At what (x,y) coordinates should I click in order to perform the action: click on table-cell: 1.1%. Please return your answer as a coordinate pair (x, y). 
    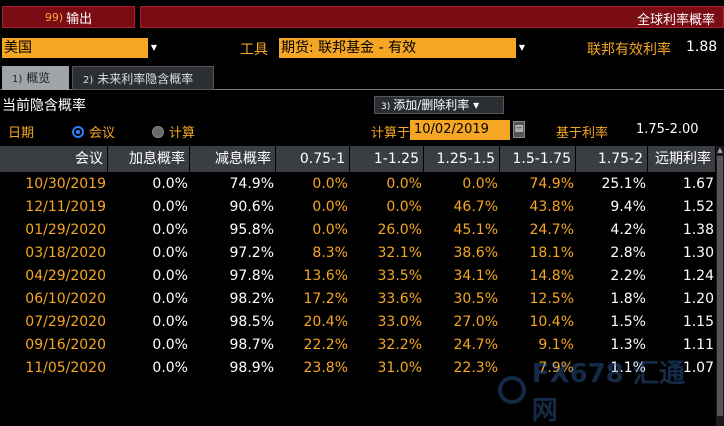
    Looking at the image, I should click on (628, 368).